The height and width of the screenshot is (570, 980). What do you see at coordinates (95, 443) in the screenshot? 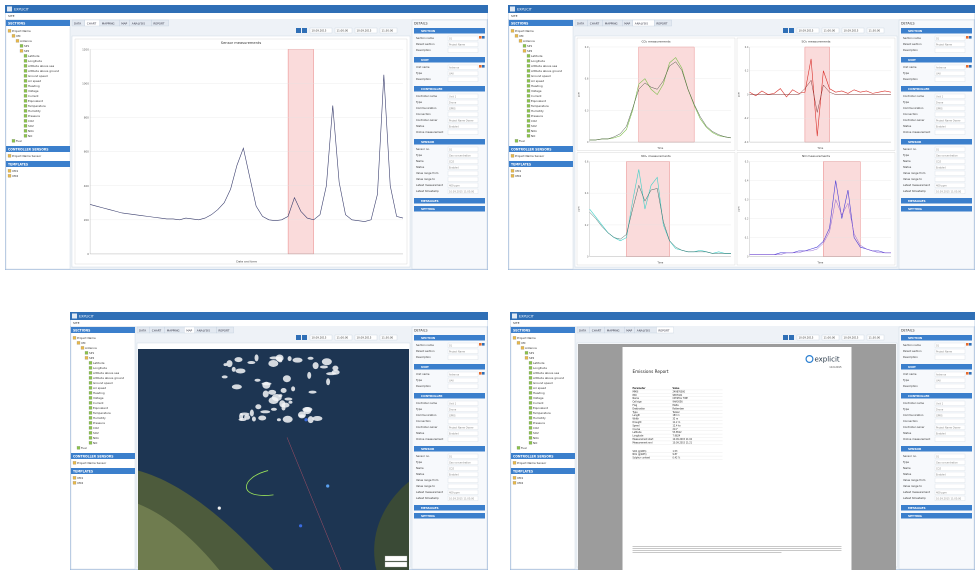
I see `tree-item: NO` at bounding box center [95, 443].